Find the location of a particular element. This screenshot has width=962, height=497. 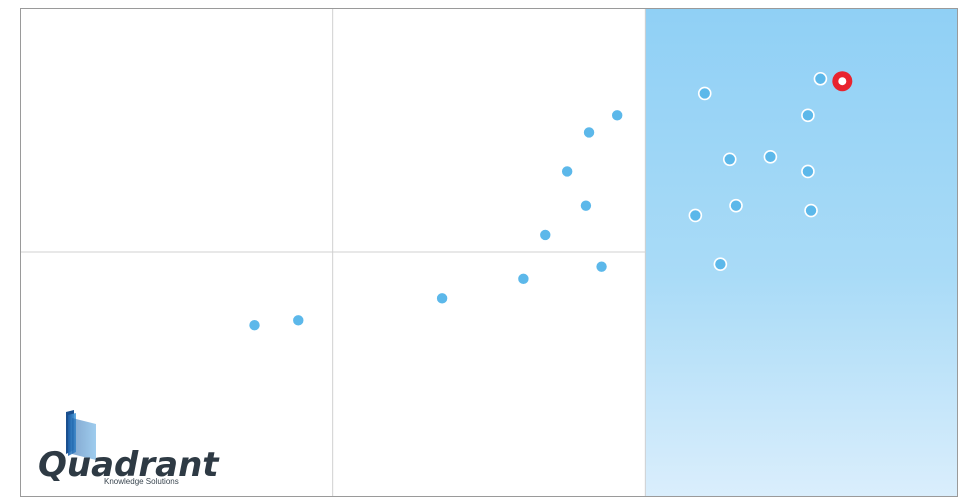

highlighted-point-group is located at coordinates (842, 81).